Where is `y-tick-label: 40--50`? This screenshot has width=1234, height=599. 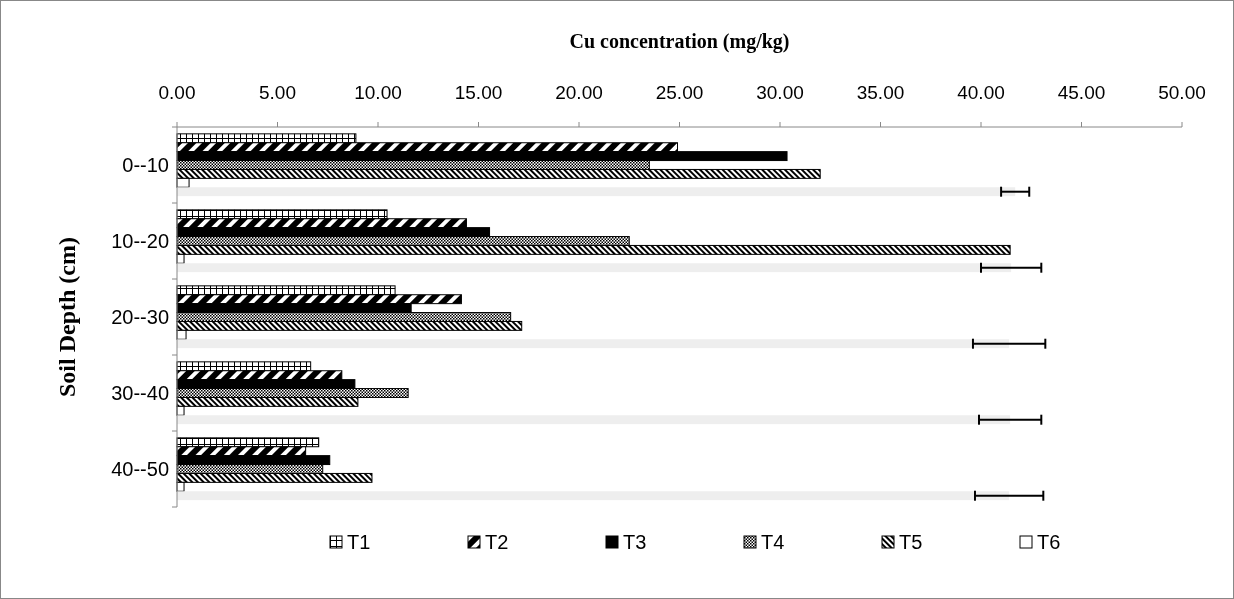
y-tick-label: 40--50 is located at coordinates (140, 469).